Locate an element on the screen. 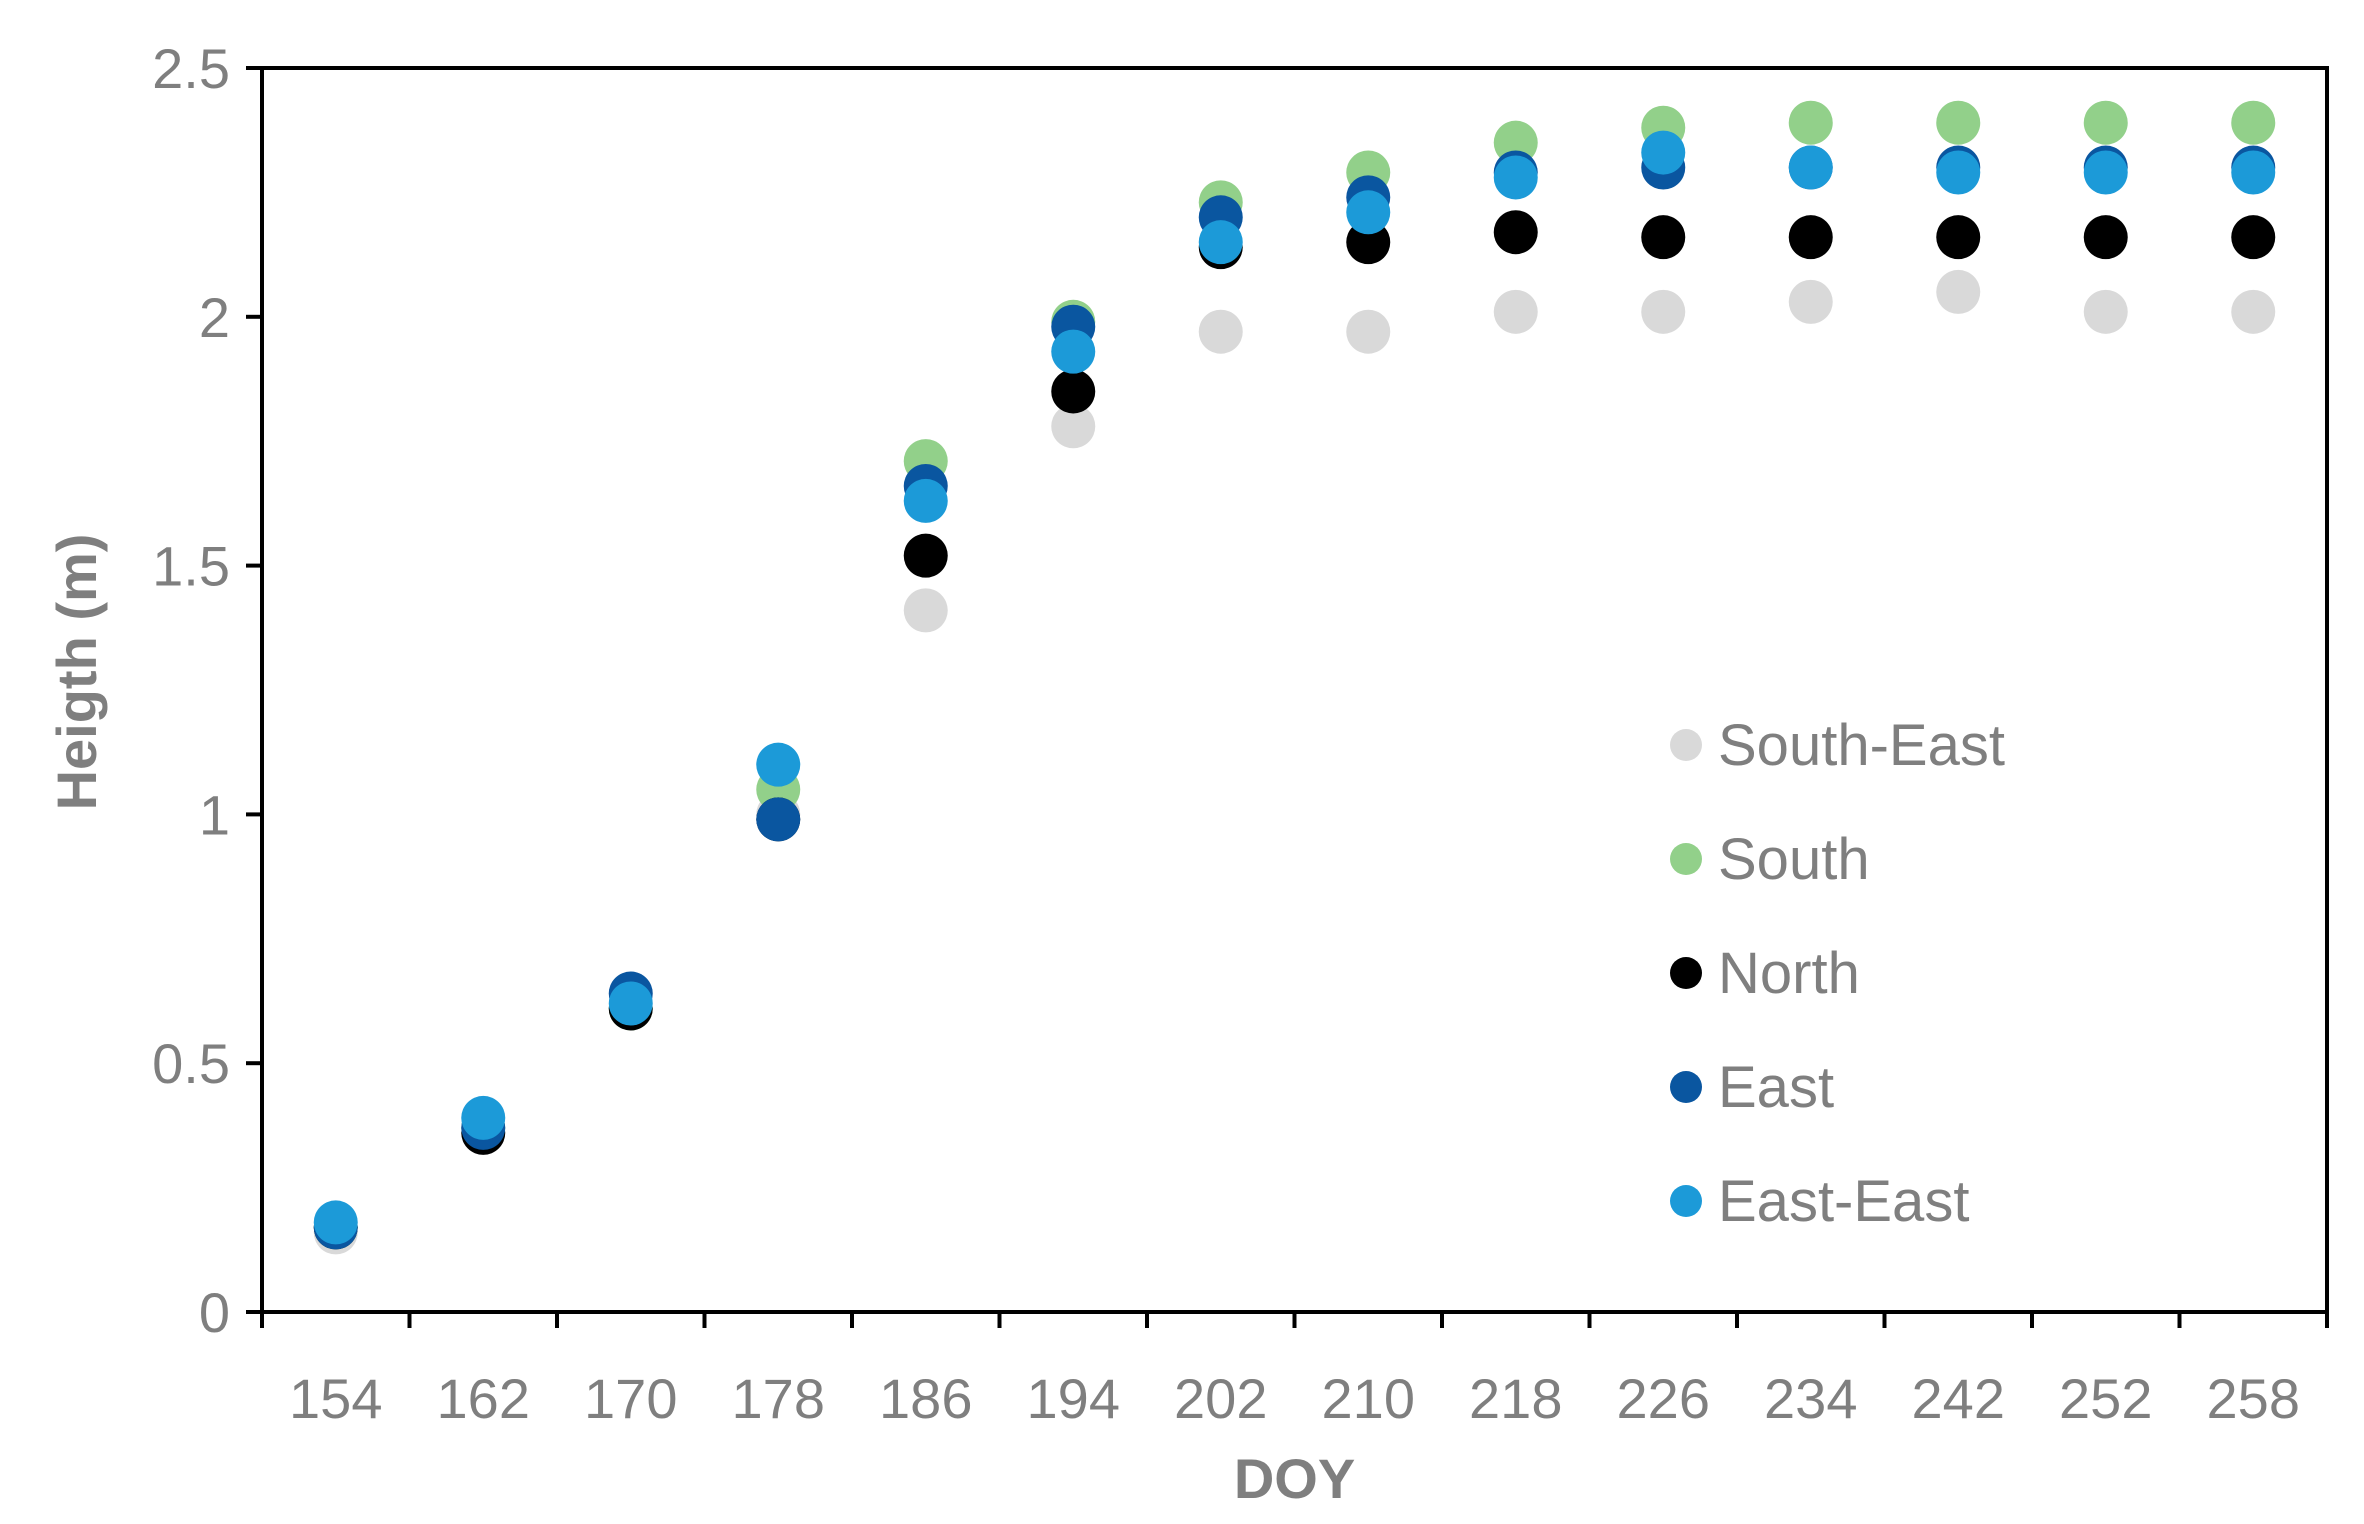 This screenshot has height=1524, width=2364. x-tick-label: 226 is located at coordinates (1663, 1398).